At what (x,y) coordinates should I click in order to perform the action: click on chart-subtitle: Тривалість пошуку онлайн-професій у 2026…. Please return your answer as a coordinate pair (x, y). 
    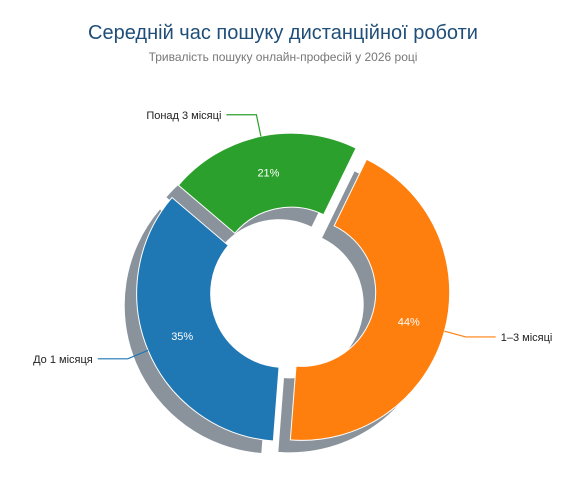
    Looking at the image, I should click on (283, 57).